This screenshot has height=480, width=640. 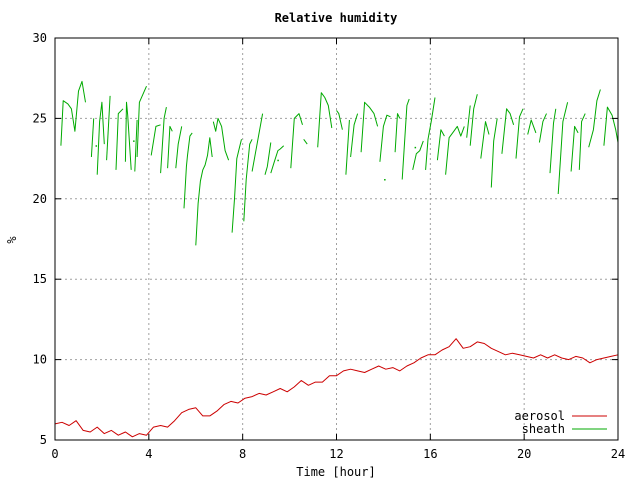 What do you see at coordinates (12, 240) in the screenshot?
I see `y-axis-label: %` at bounding box center [12, 240].